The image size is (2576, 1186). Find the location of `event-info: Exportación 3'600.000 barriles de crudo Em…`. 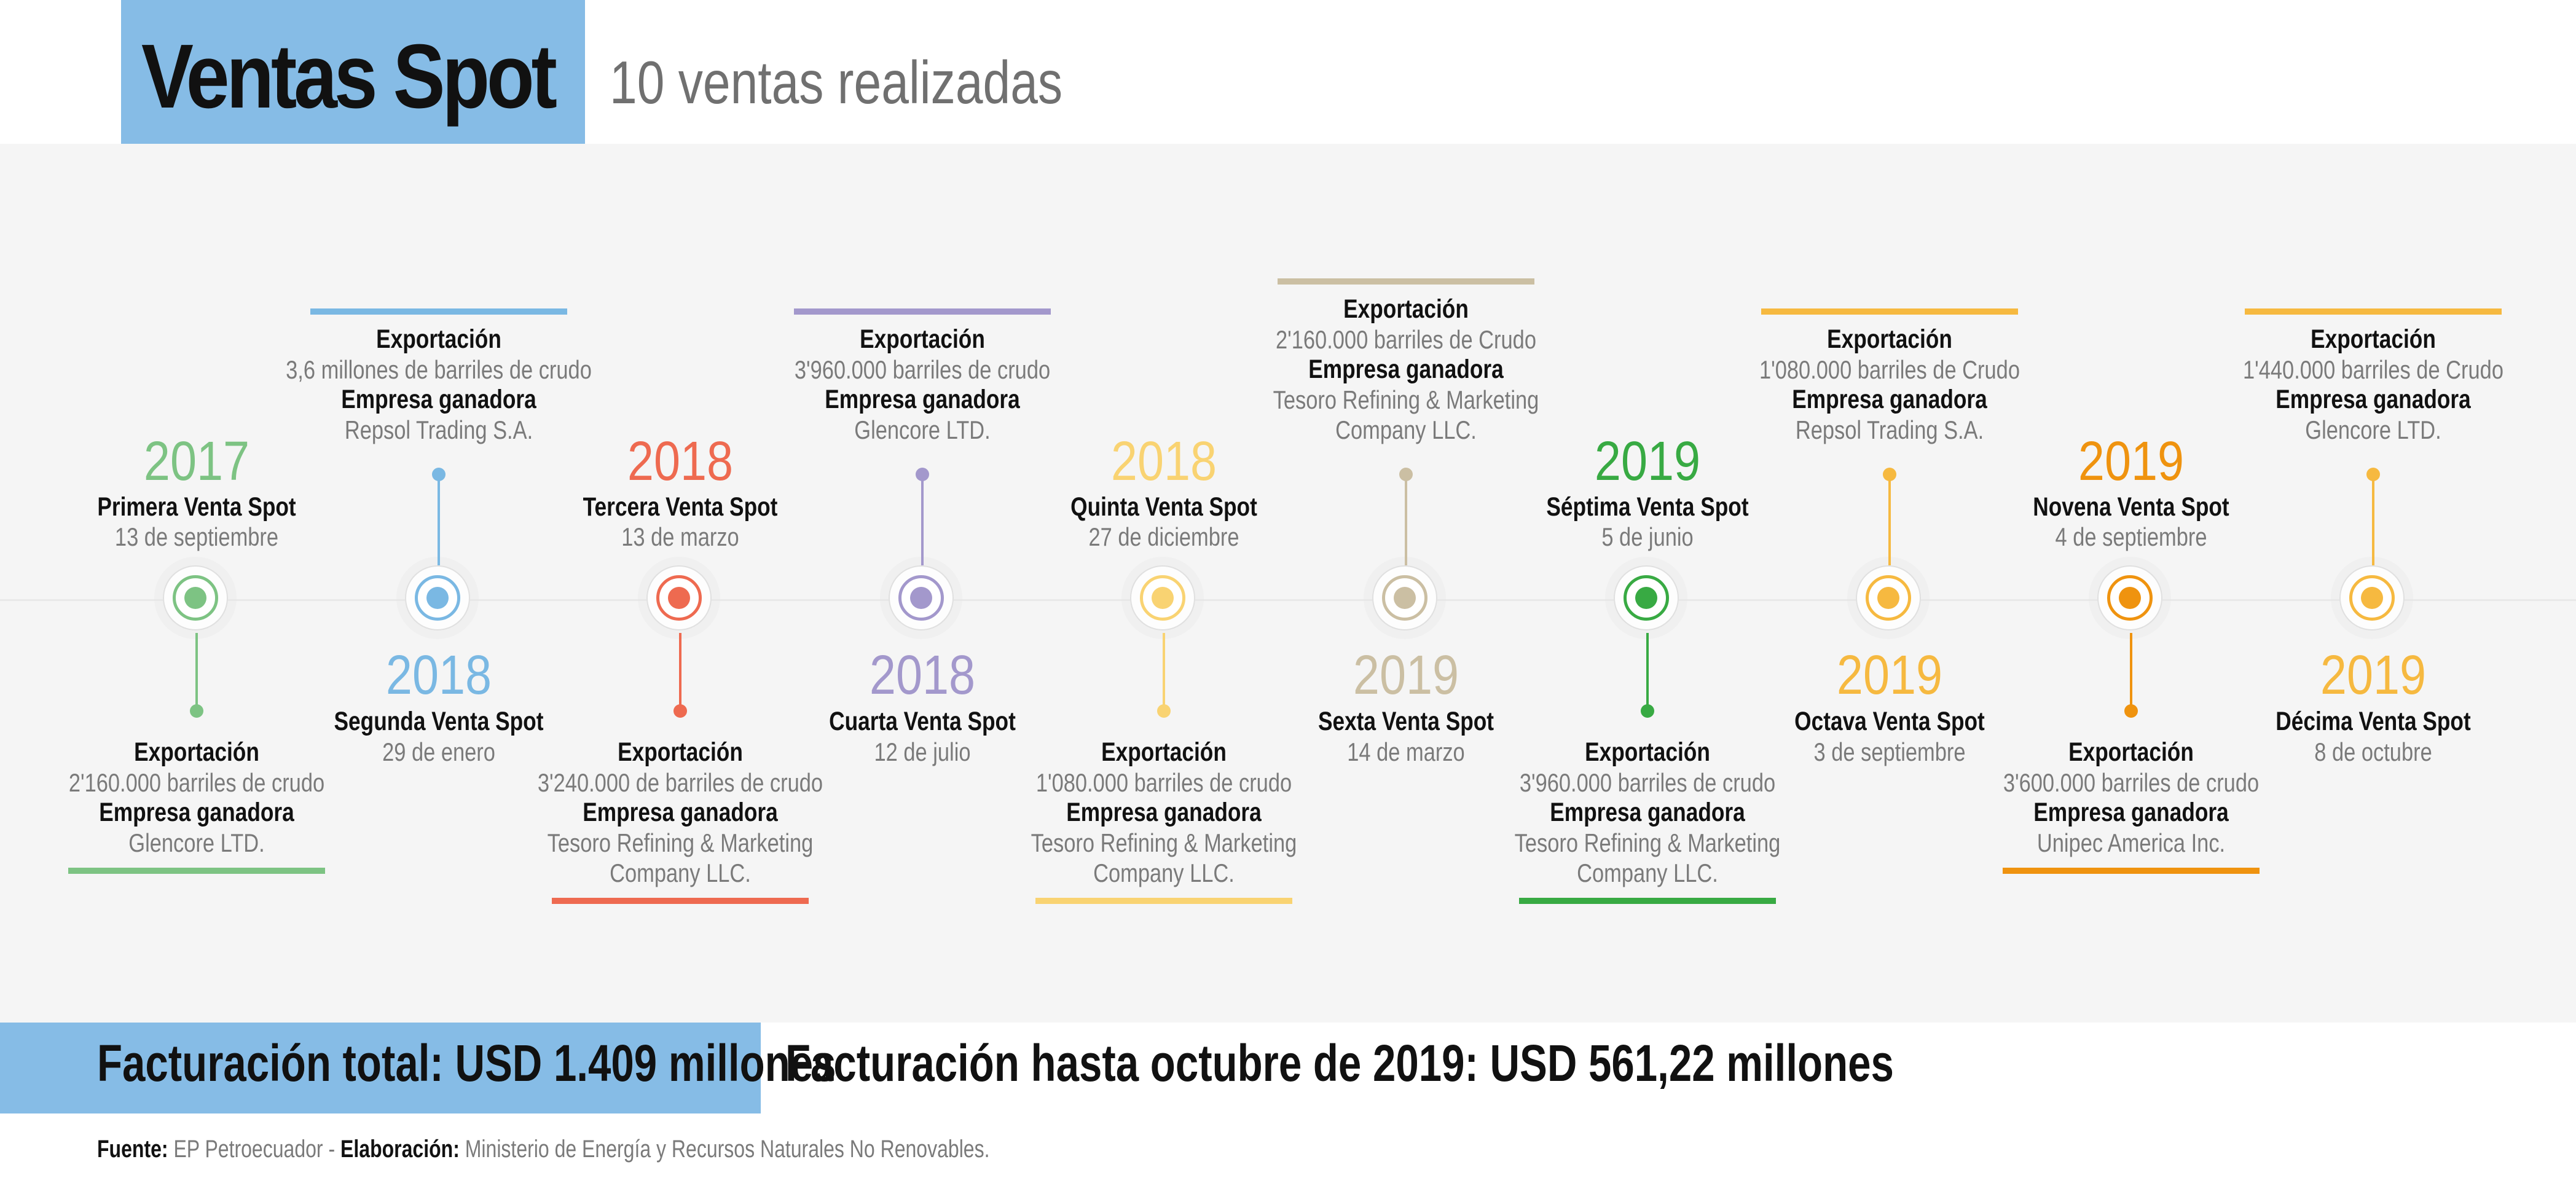

event-info: Exportación 3'600.000 barriles de crudo Em… is located at coordinates (2131, 797).